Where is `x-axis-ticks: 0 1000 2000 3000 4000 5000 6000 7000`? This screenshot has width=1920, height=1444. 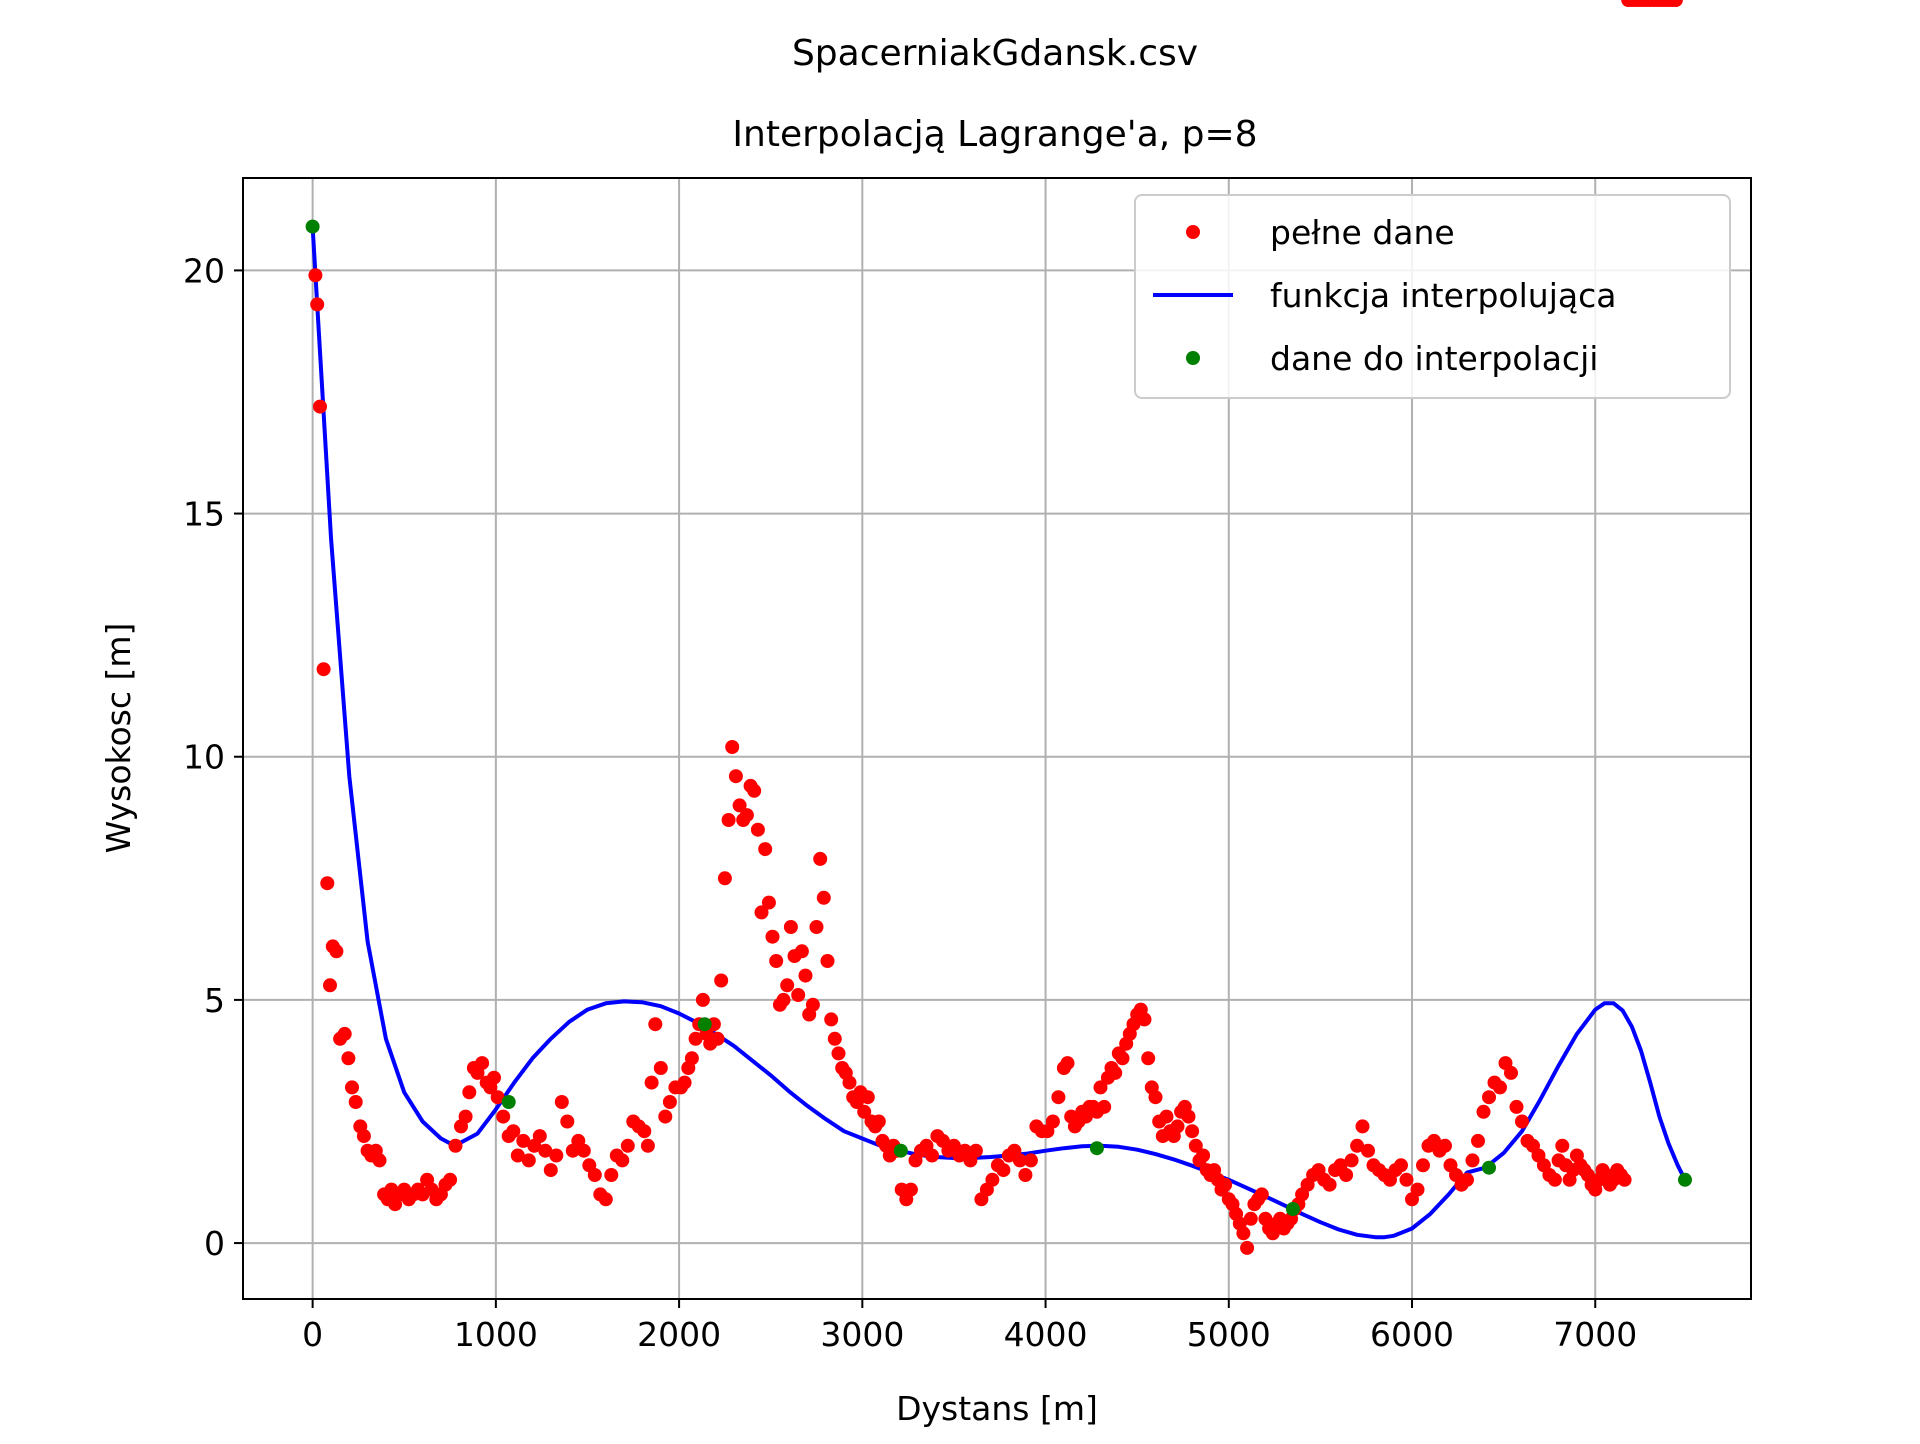 x-axis-ticks: 0 1000 2000 3000 4000 5000 6000 7000 is located at coordinates (969, 1326).